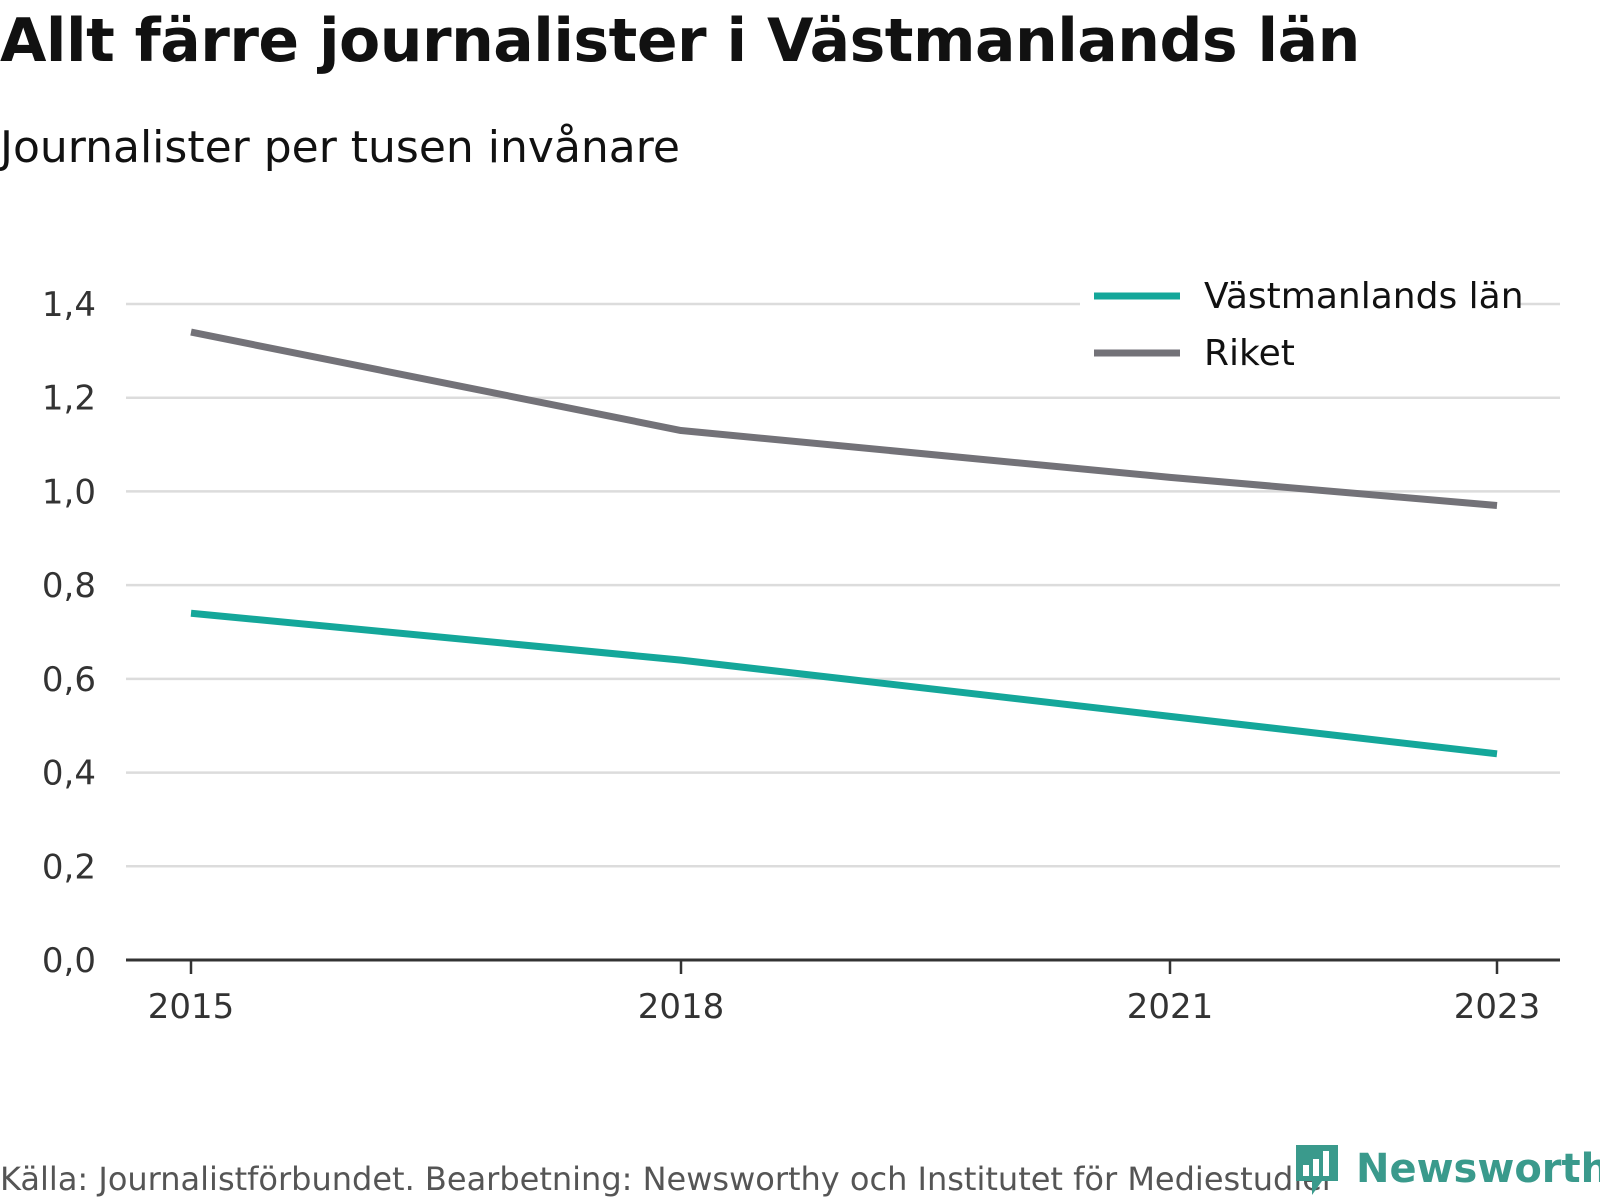  I want to click on legend-background, so click(1300, 324).